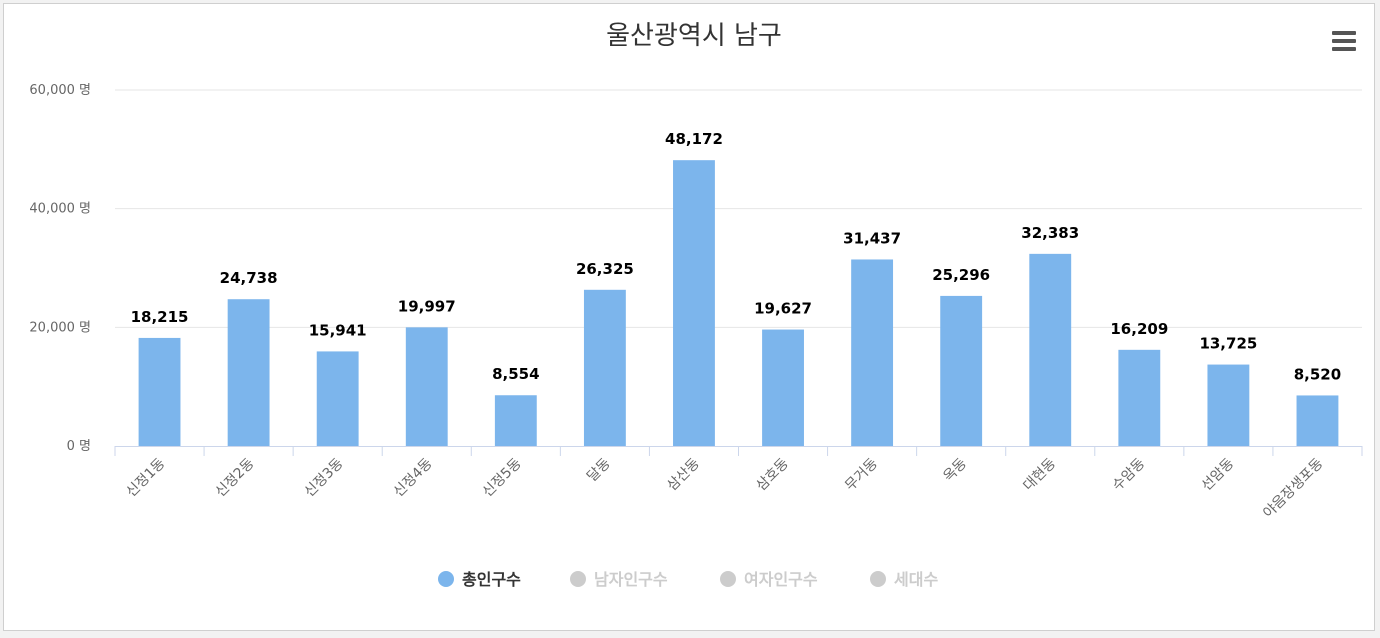 This screenshot has height=638, width=1380. I want to click on x-tick-label: 선암동, so click(1218, 474).